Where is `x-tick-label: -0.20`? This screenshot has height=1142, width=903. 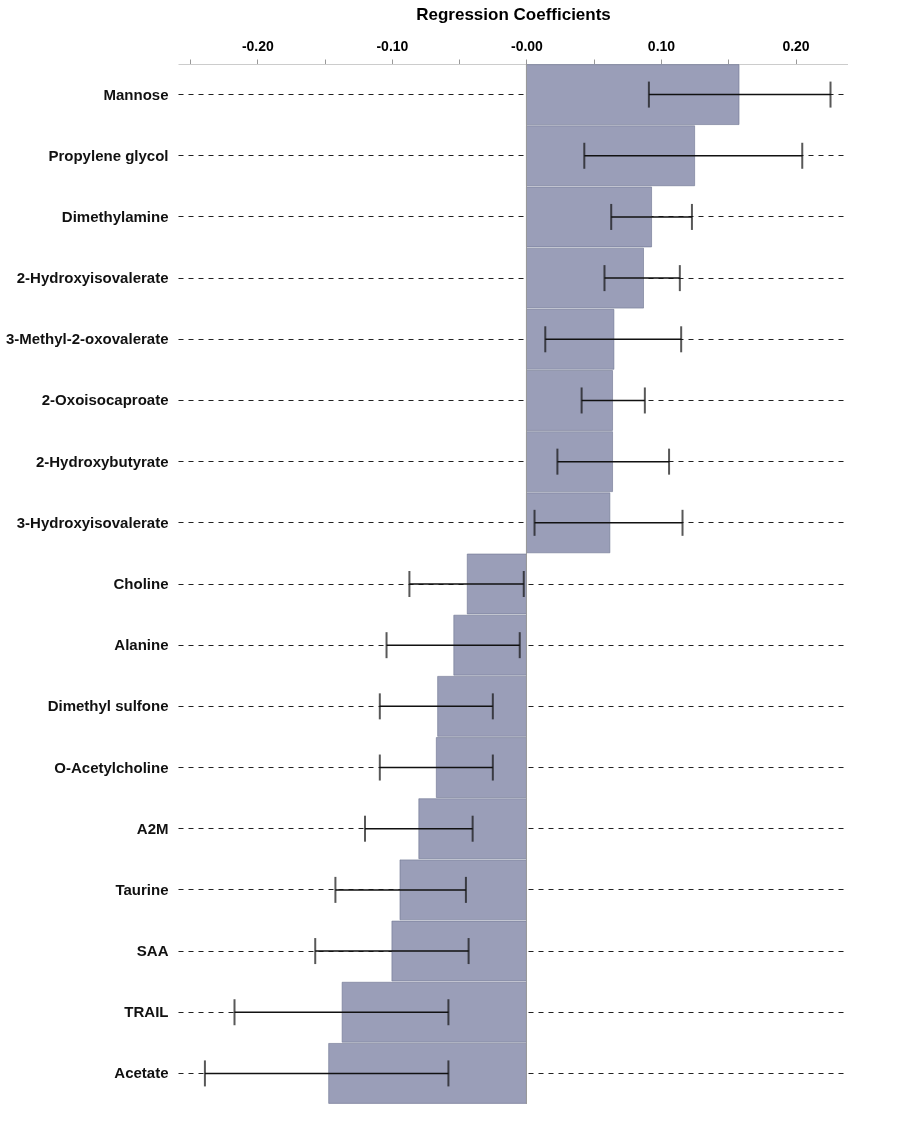 x-tick-label: -0.20 is located at coordinates (258, 45).